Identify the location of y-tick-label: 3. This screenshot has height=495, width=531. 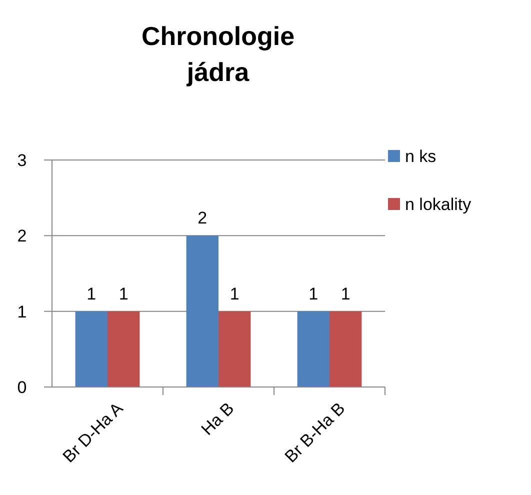
(22, 160).